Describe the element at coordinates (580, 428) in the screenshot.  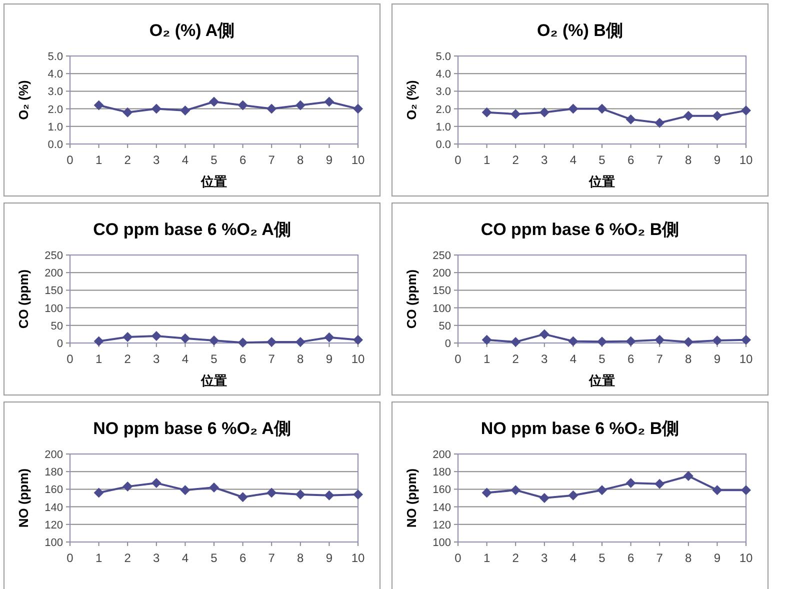
I see `chart-title: NO ppm base 6 %O₂ B側` at that location.